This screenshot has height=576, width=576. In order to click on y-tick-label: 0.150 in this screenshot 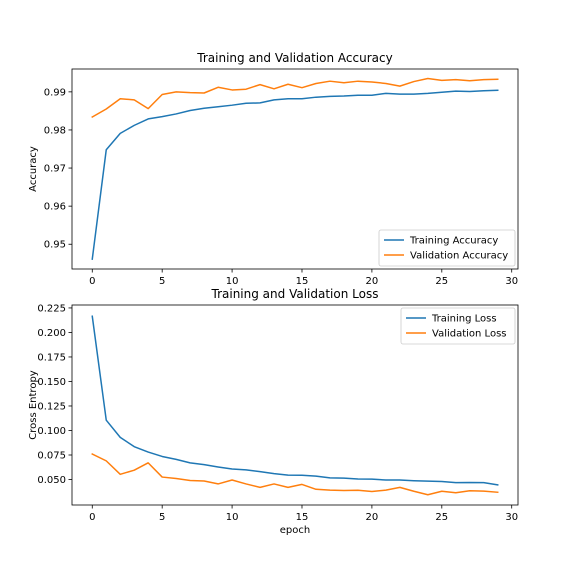, I will do `click(51, 382)`.